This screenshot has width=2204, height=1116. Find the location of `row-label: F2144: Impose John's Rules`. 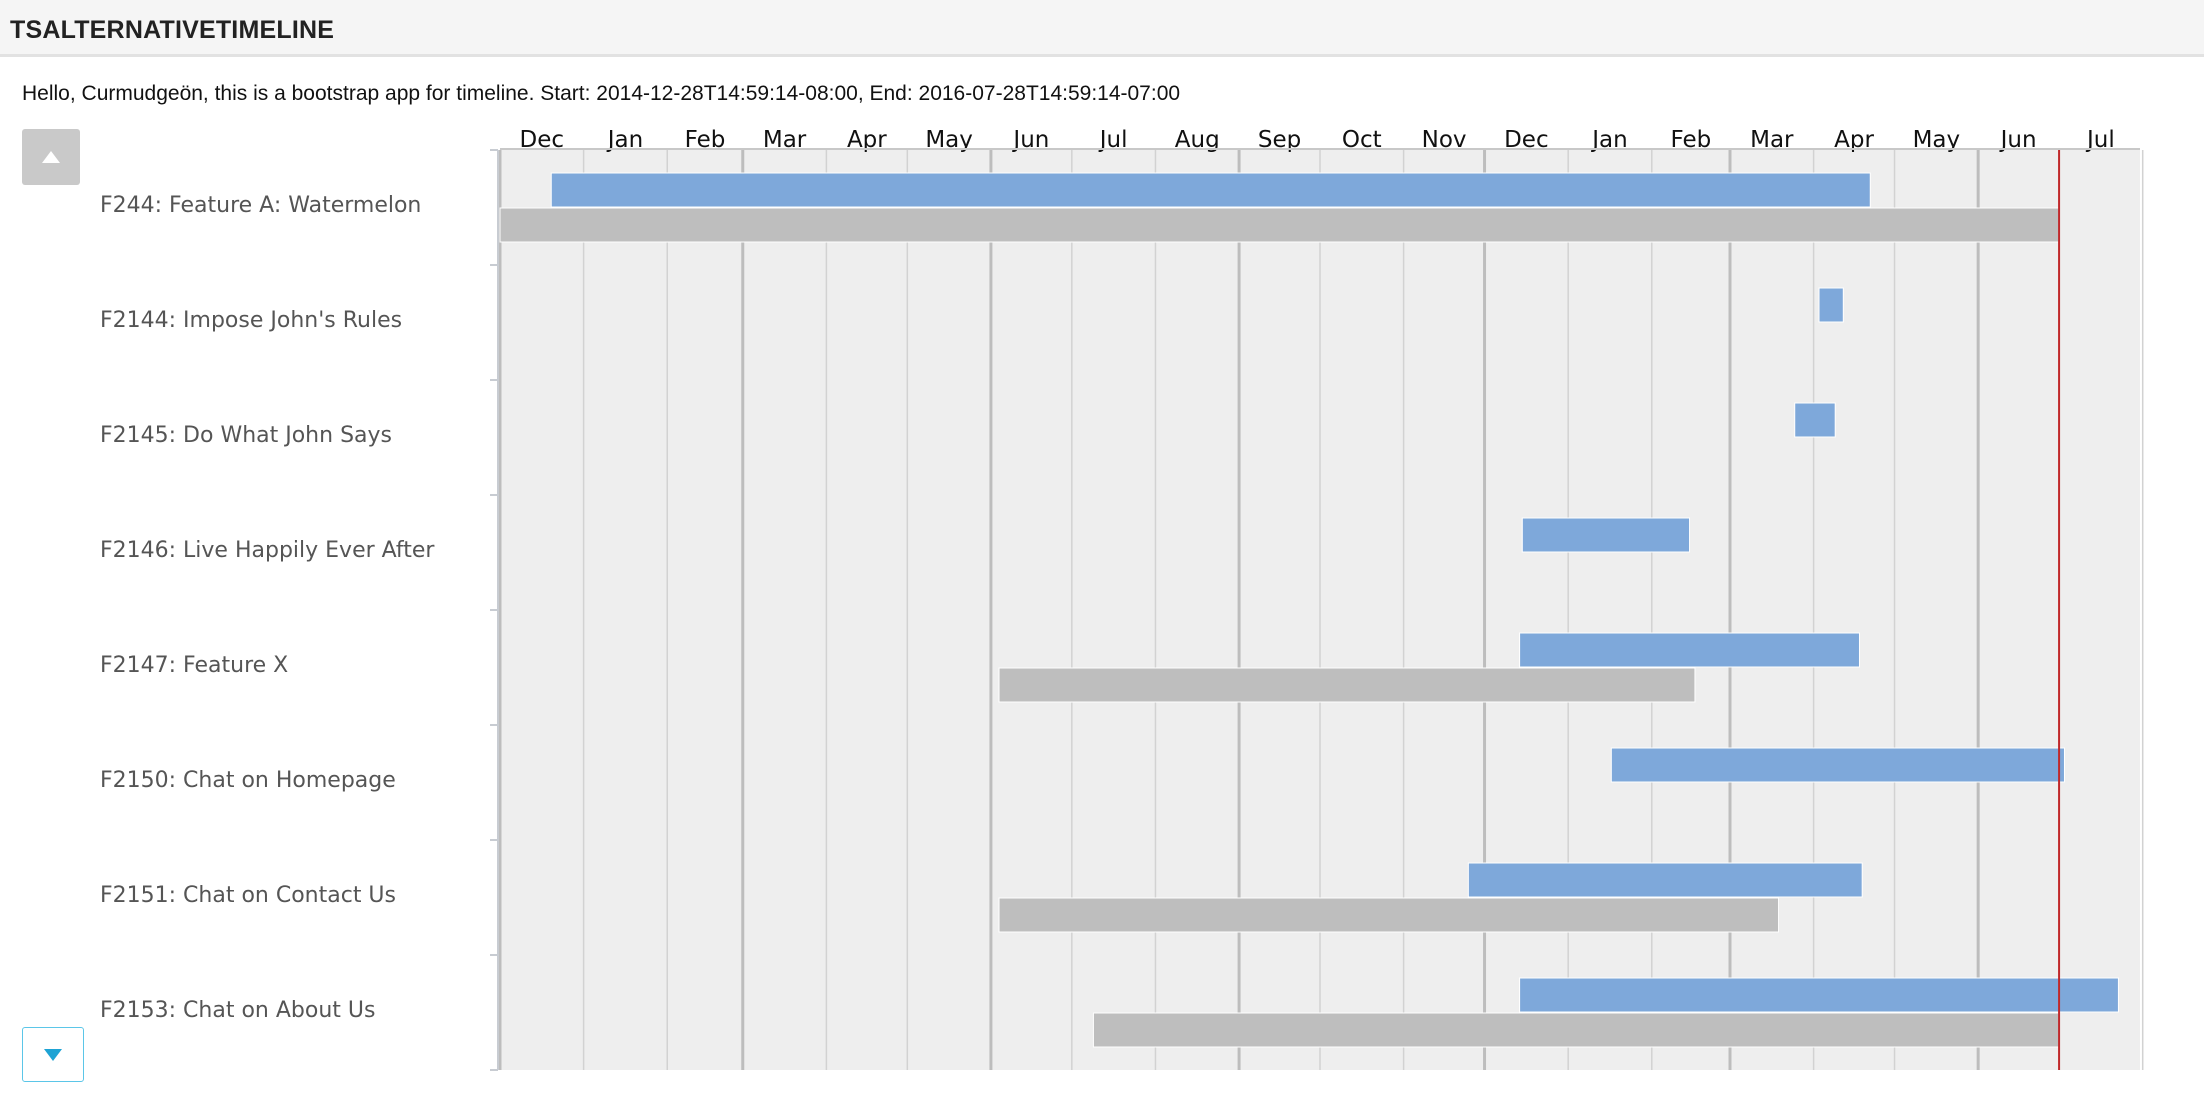

row-label: F2144: Impose John's Rules is located at coordinates (251, 320).